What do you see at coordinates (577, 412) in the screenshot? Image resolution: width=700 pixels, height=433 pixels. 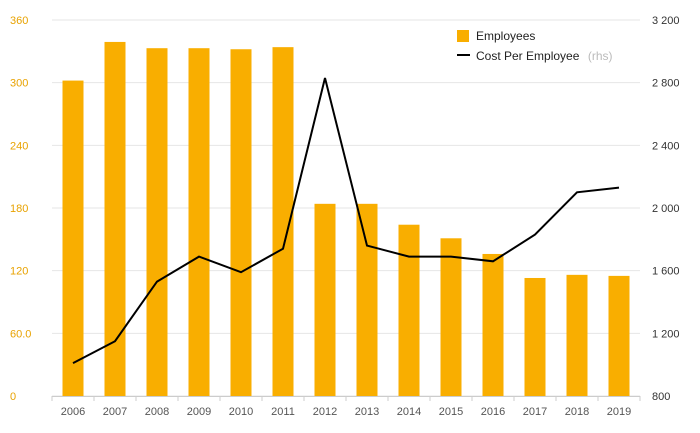 I see `x-tick-label: 2018` at bounding box center [577, 412].